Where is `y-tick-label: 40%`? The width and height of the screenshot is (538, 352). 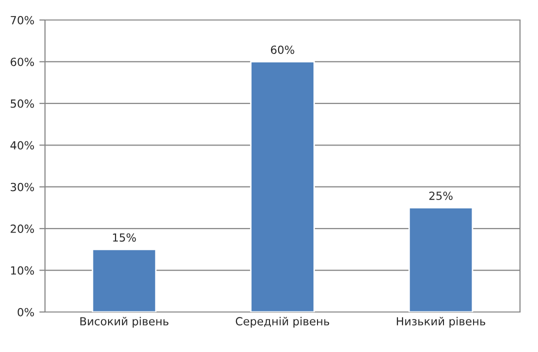
y-tick-label: 40% is located at coordinates (22, 145).